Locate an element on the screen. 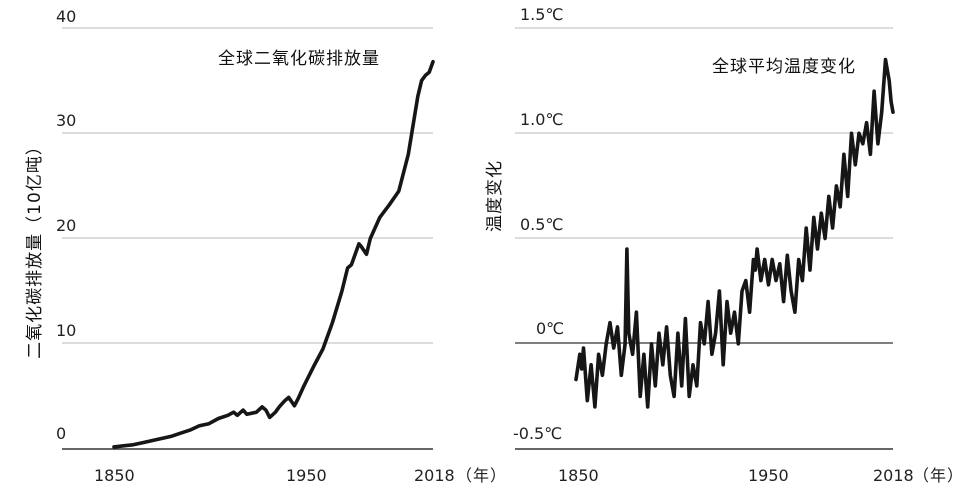 The image size is (968, 500). y-tick-label: 1.5℃ is located at coordinates (541, 14).